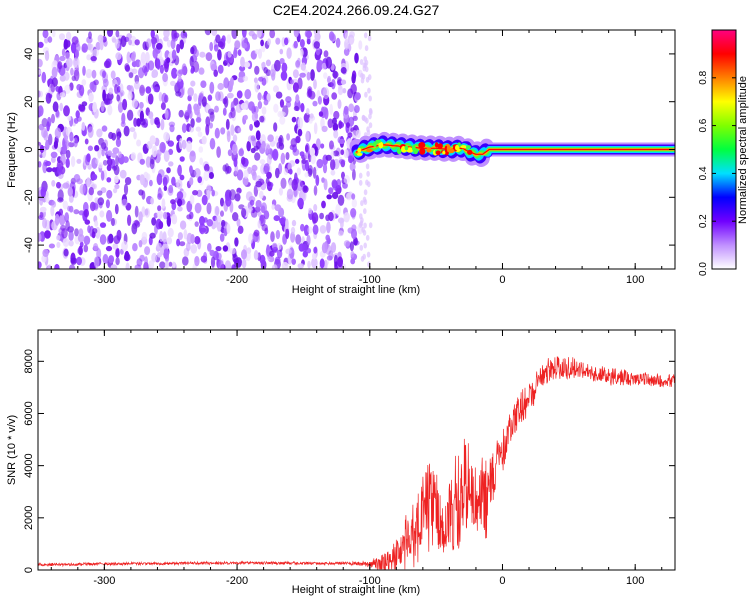 The image size is (750, 600). What do you see at coordinates (237, 581) in the screenshot?
I see `snr-xtick-label: -200` at bounding box center [237, 581].